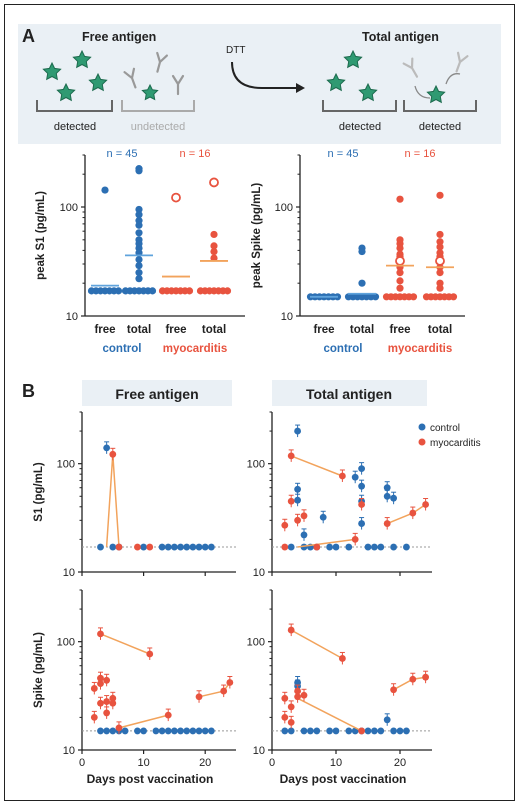 This screenshot has height=805, width=519. Describe the element at coordinates (75, 127) in the screenshot. I see `label-detected-1: detected` at that location.